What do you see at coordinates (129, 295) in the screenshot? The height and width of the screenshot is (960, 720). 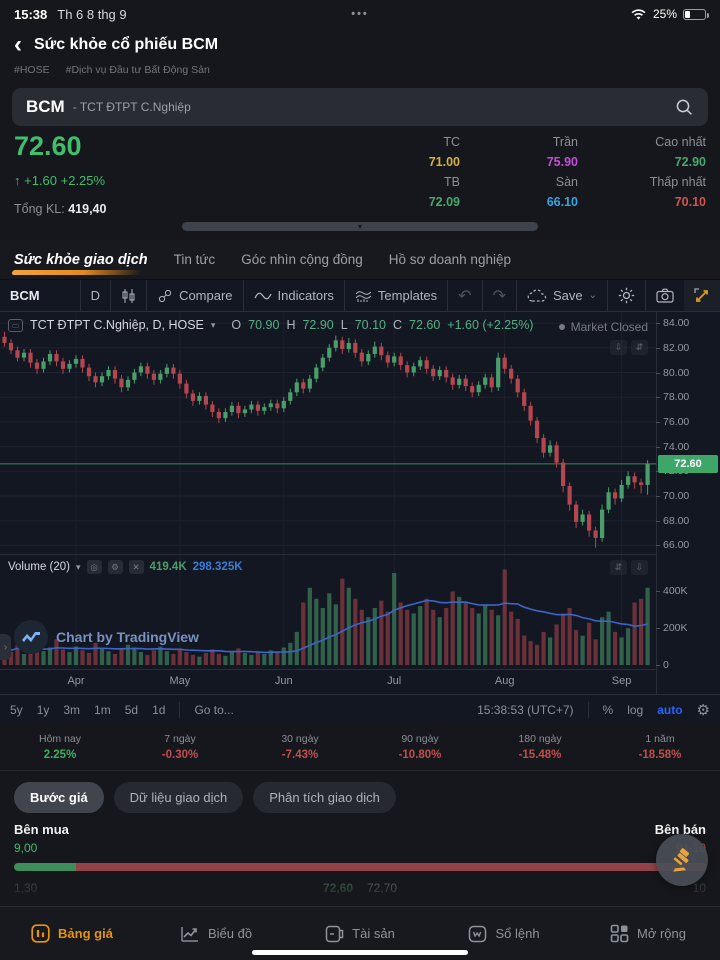 I see `chart-style-button` at bounding box center [129, 295].